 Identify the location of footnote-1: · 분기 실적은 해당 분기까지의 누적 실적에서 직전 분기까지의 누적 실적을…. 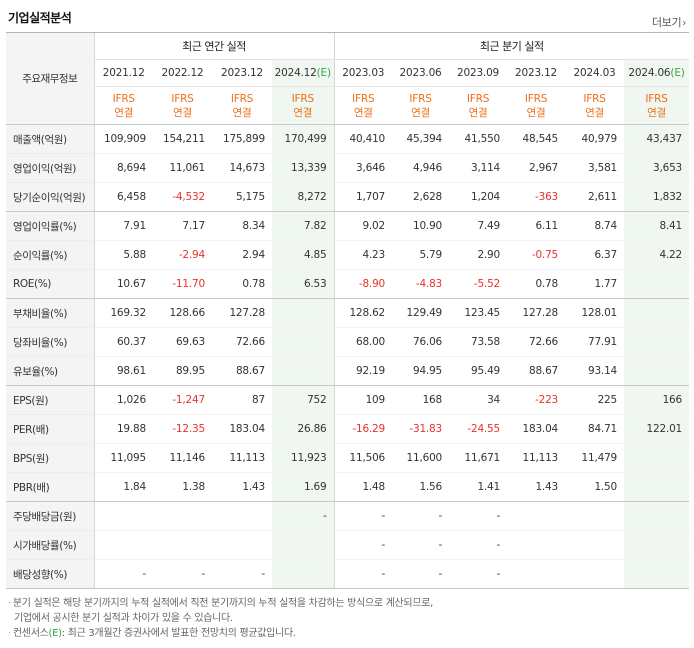
(220, 603).